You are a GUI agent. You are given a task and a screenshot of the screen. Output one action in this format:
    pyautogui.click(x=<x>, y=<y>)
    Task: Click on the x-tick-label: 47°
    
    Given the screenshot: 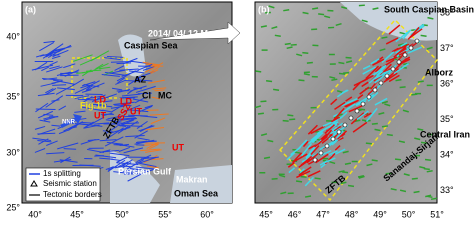 What is the action you would take?
    pyautogui.click(x=323, y=214)
    